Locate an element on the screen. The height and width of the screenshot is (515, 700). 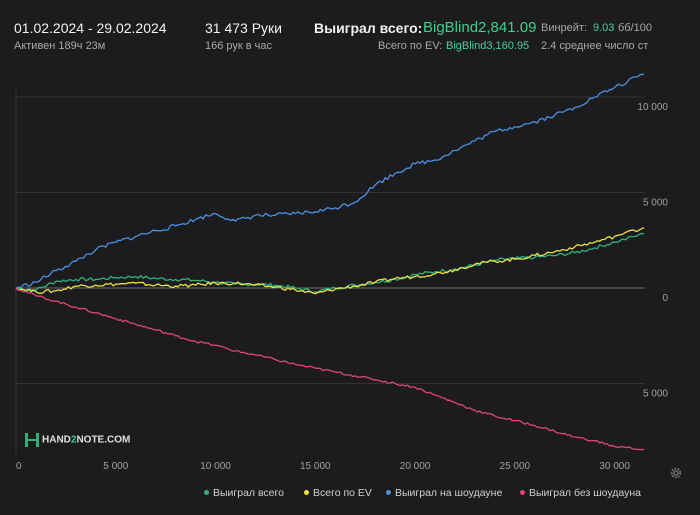
legend-label: Выиграл без шоудауна is located at coordinates (585, 493).